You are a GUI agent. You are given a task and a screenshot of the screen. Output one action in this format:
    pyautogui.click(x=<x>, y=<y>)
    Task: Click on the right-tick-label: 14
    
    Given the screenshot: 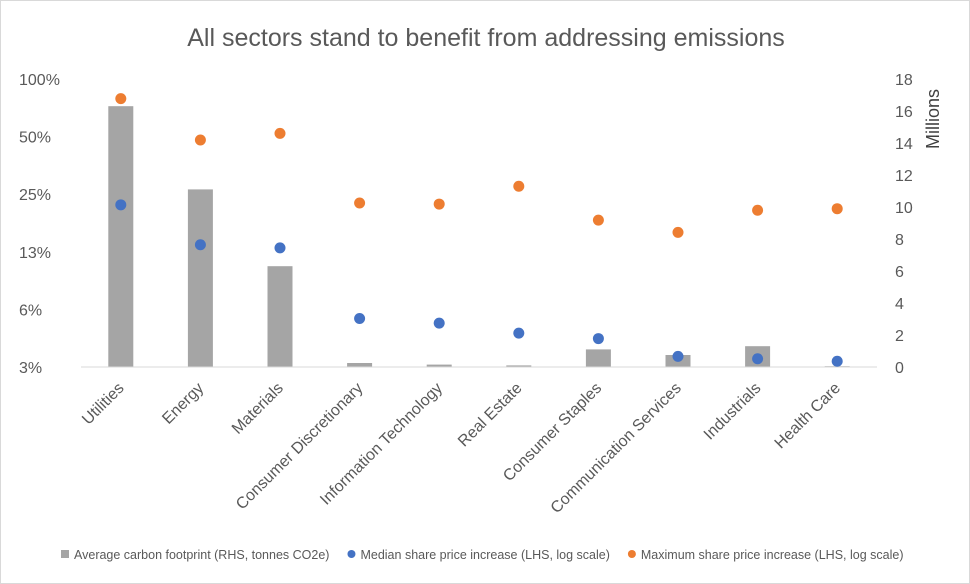 What is the action you would take?
    pyautogui.click(x=904, y=144)
    